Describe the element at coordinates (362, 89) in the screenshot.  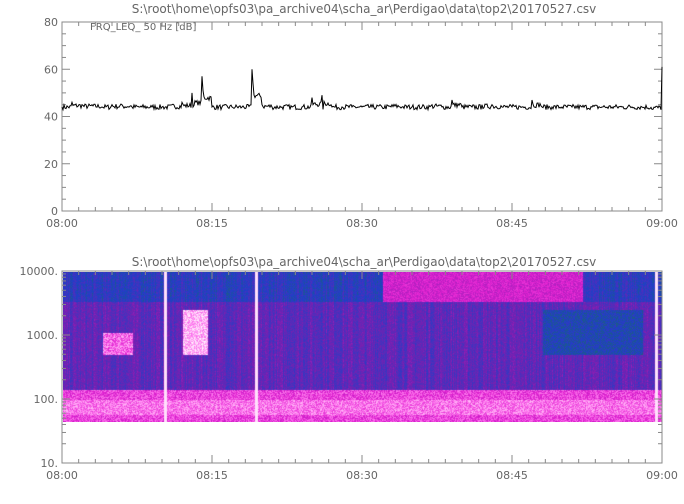
I see `series-line` at that location.